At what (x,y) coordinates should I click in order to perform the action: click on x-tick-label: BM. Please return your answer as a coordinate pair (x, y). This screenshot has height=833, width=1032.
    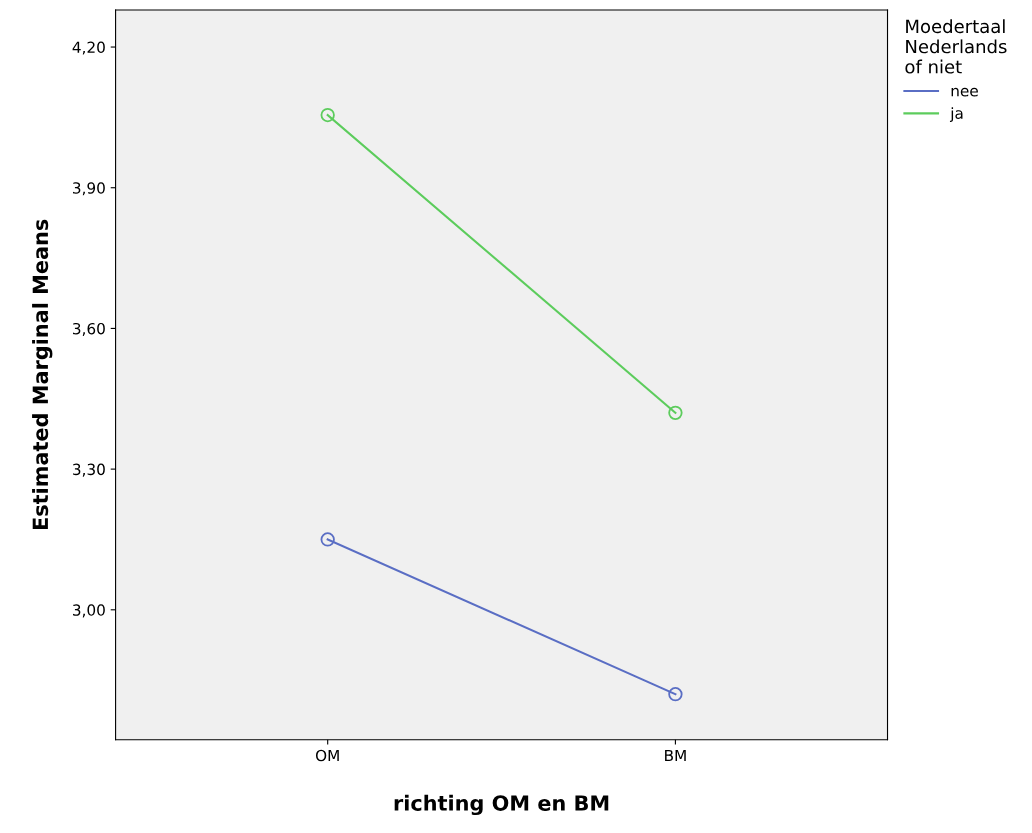
    Looking at the image, I should click on (675, 755).